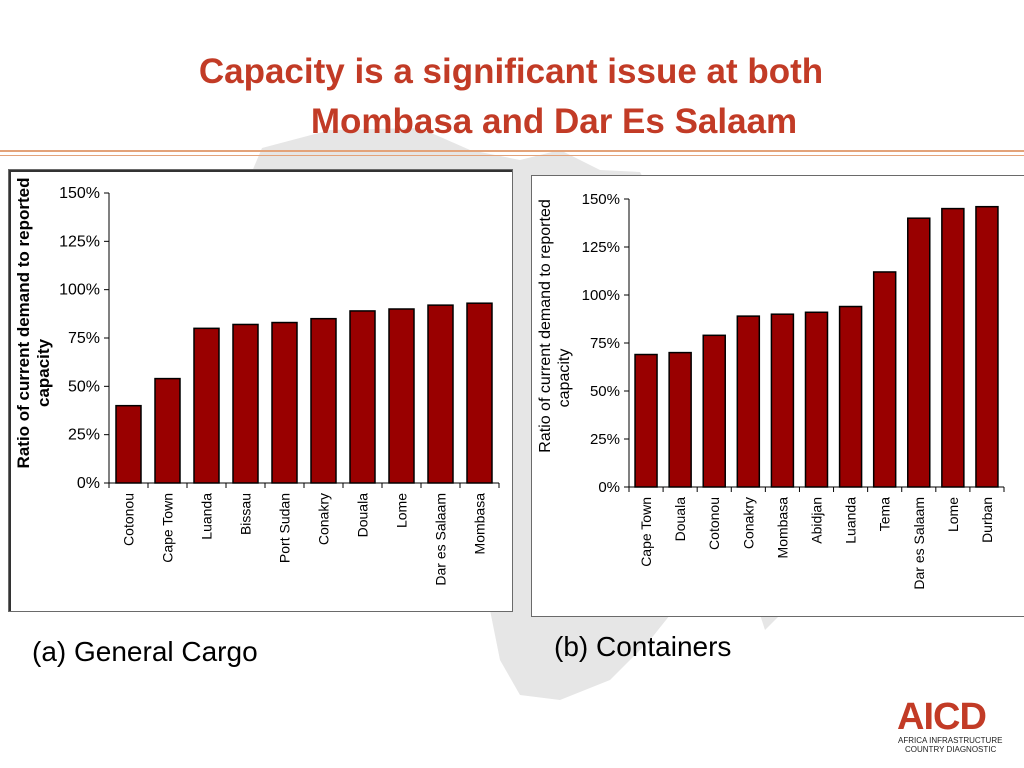 The image size is (1024, 768). What do you see at coordinates (554, 121) in the screenshot?
I see `slide-title-line2: Mombasa and Dar Es Salaam` at bounding box center [554, 121].